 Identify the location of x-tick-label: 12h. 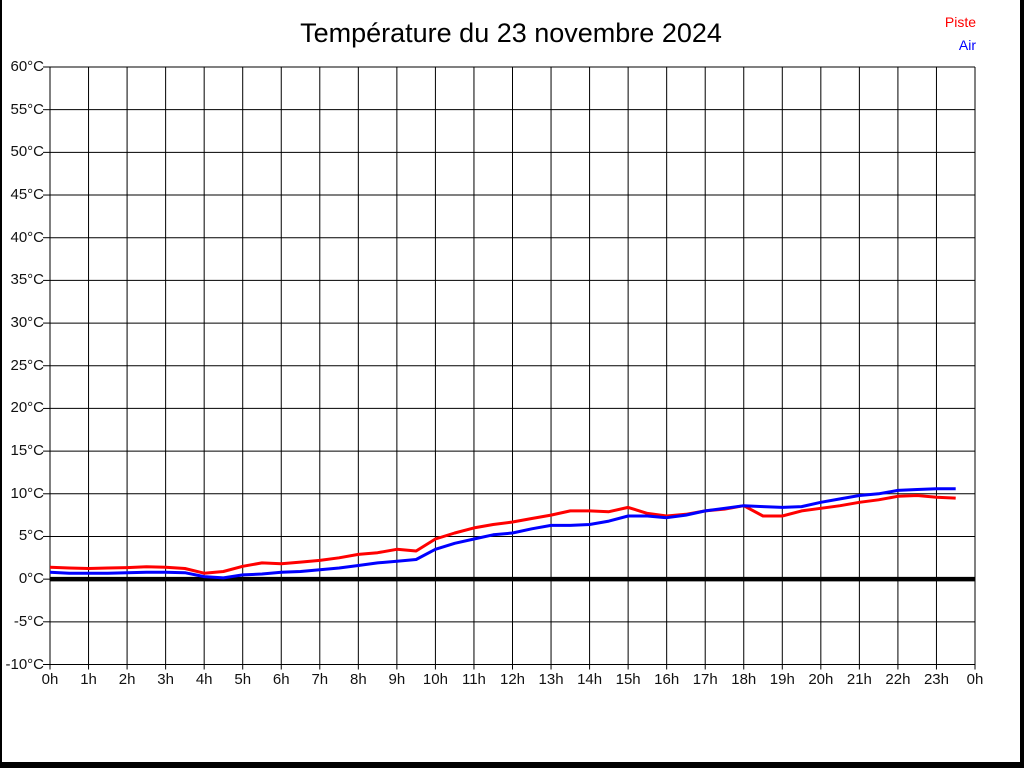
(512, 679).